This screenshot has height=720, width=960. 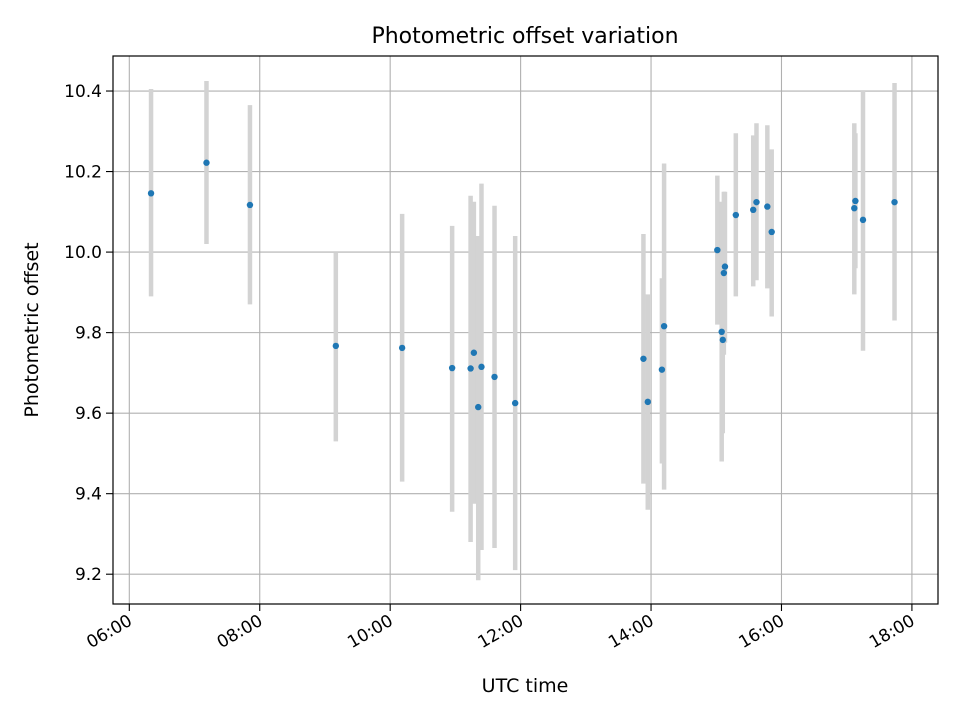 I want to click on y-tick-label: 9.2, so click(x=88, y=575).